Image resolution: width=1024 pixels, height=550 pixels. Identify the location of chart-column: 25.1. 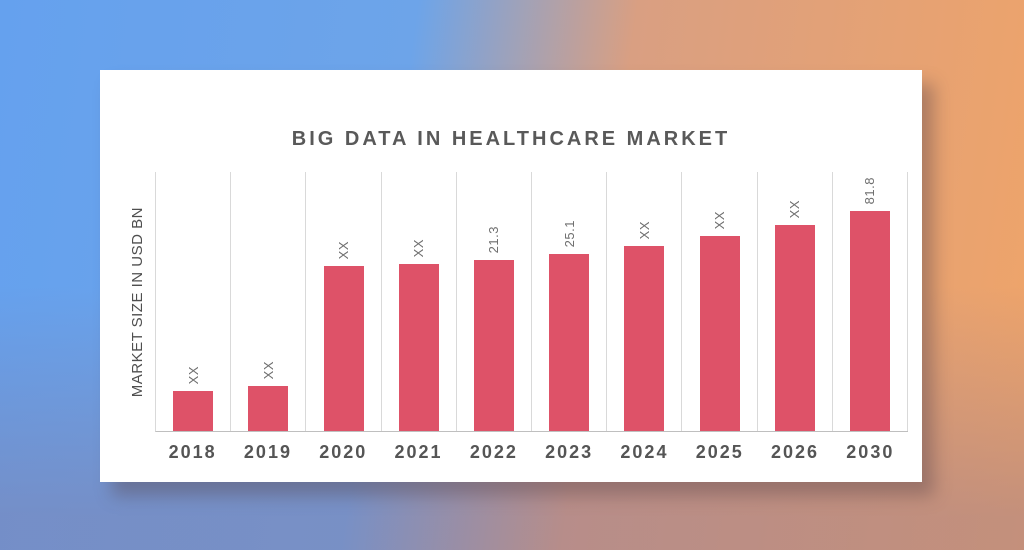
(570, 301).